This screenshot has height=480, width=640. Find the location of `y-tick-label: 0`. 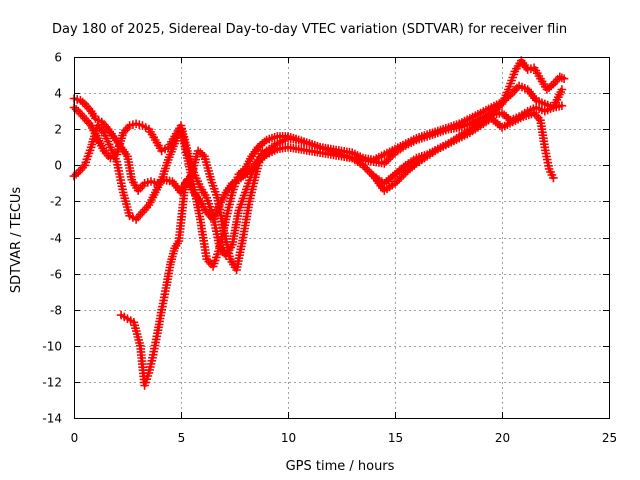

y-tick-label: 0 is located at coordinates (58, 166).